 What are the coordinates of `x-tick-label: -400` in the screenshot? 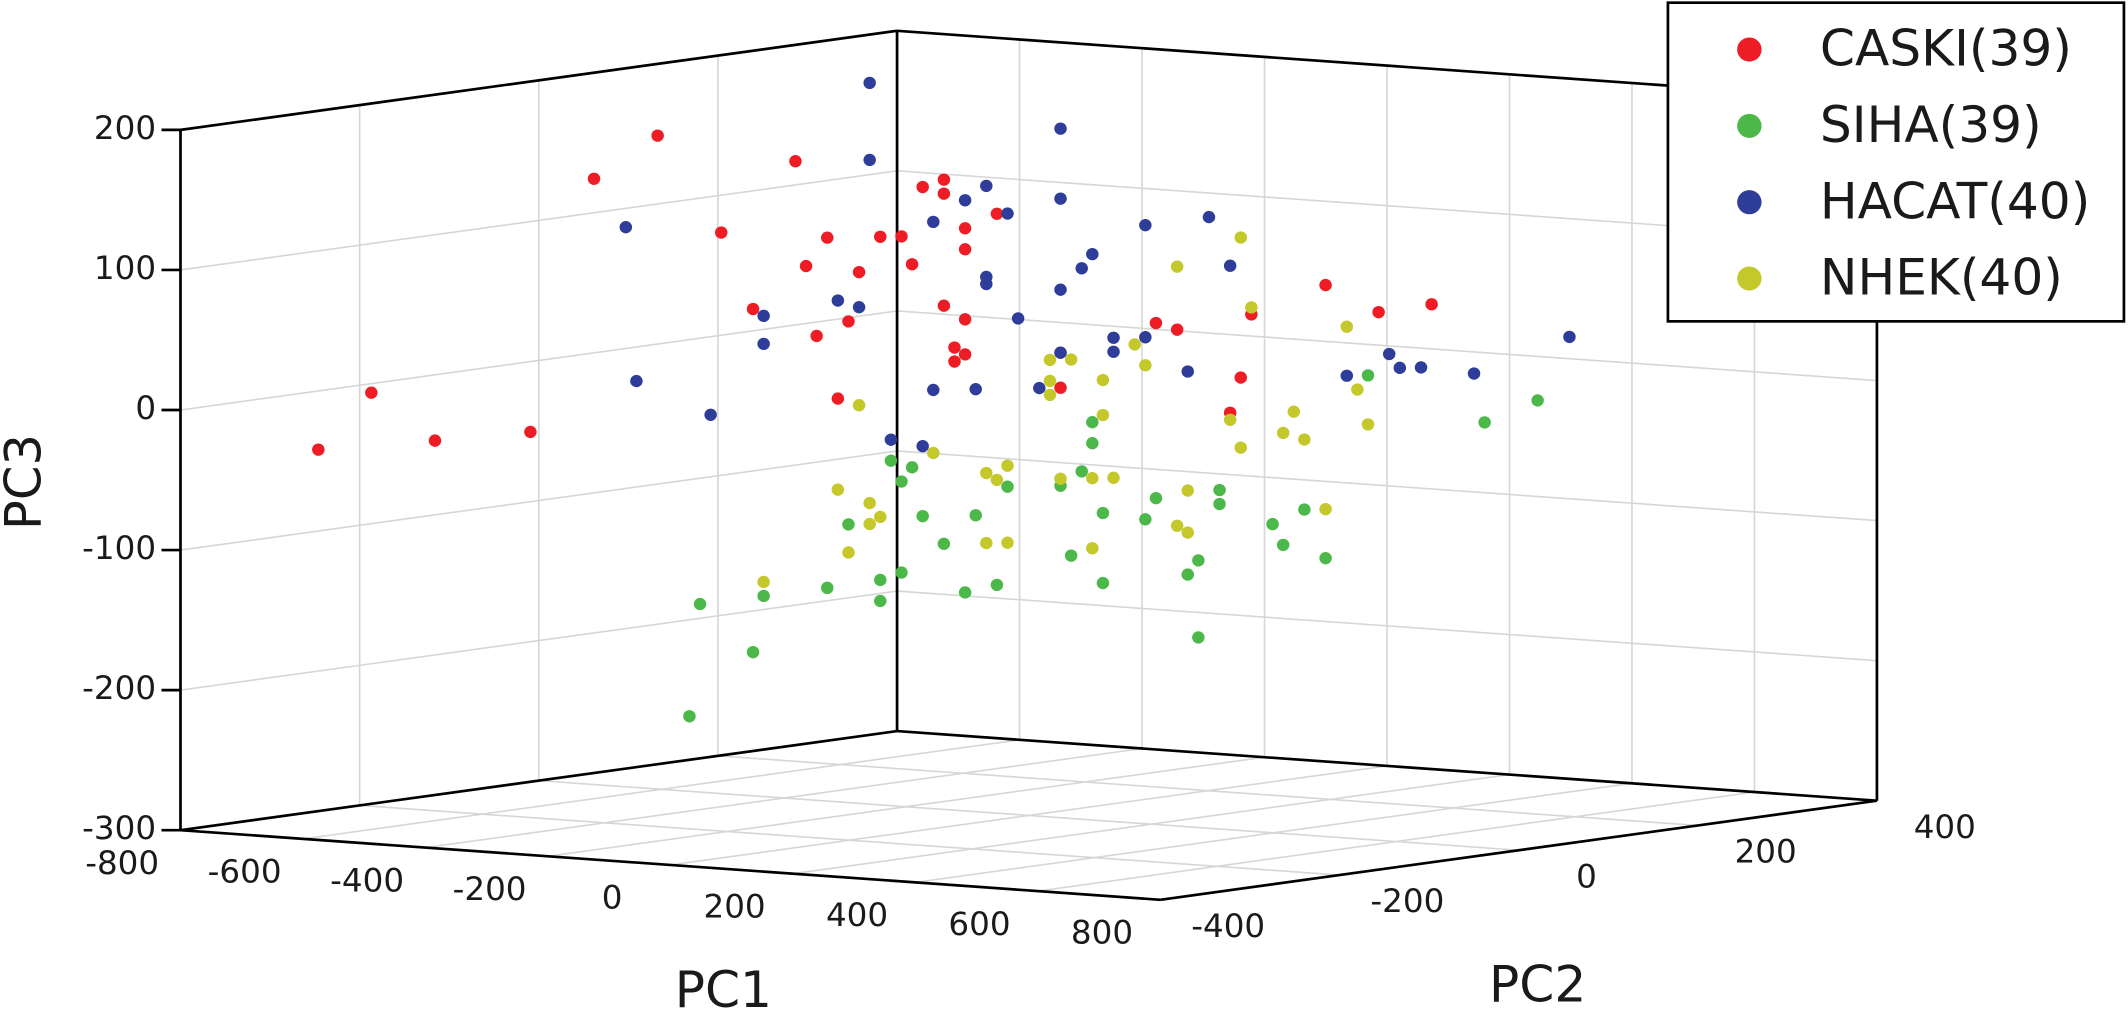 It's located at (367, 881).